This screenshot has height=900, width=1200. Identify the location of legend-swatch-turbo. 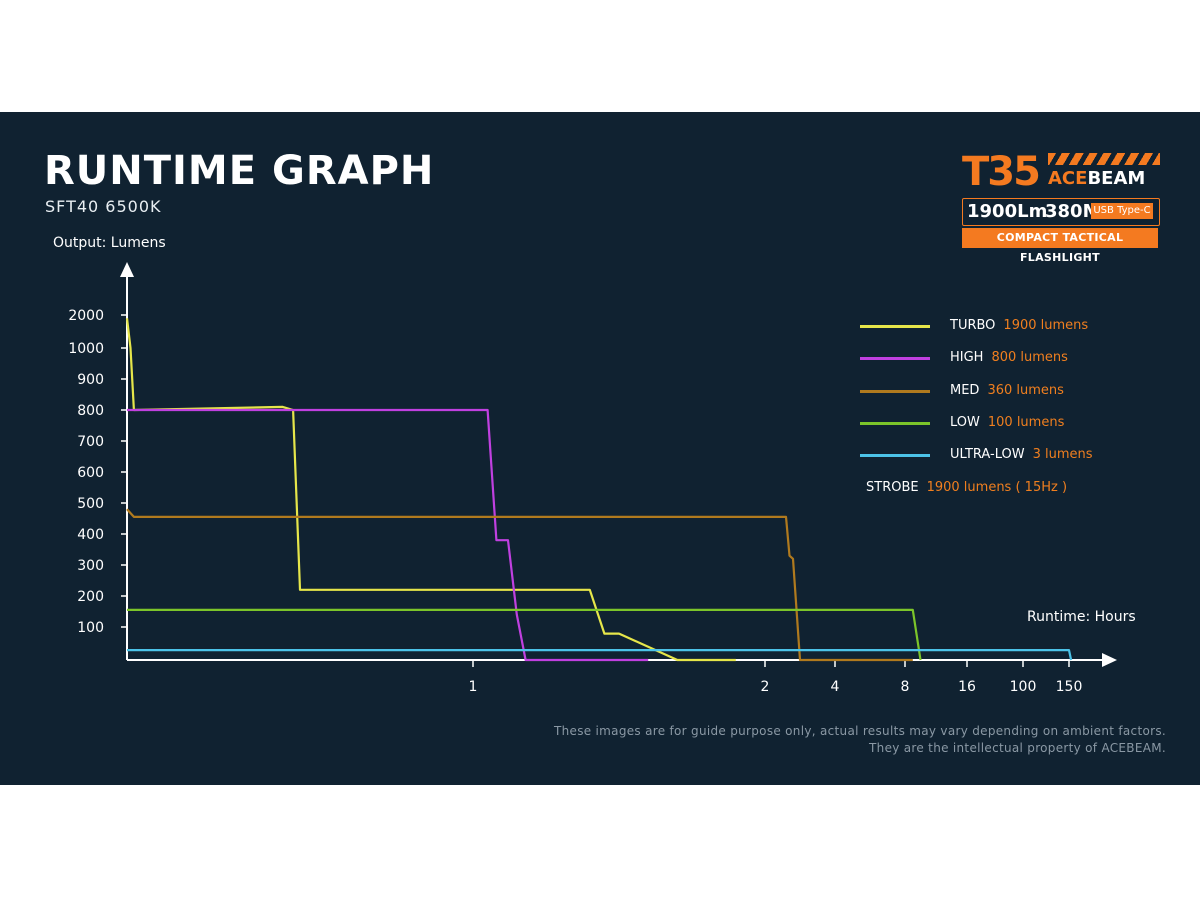
(895, 326).